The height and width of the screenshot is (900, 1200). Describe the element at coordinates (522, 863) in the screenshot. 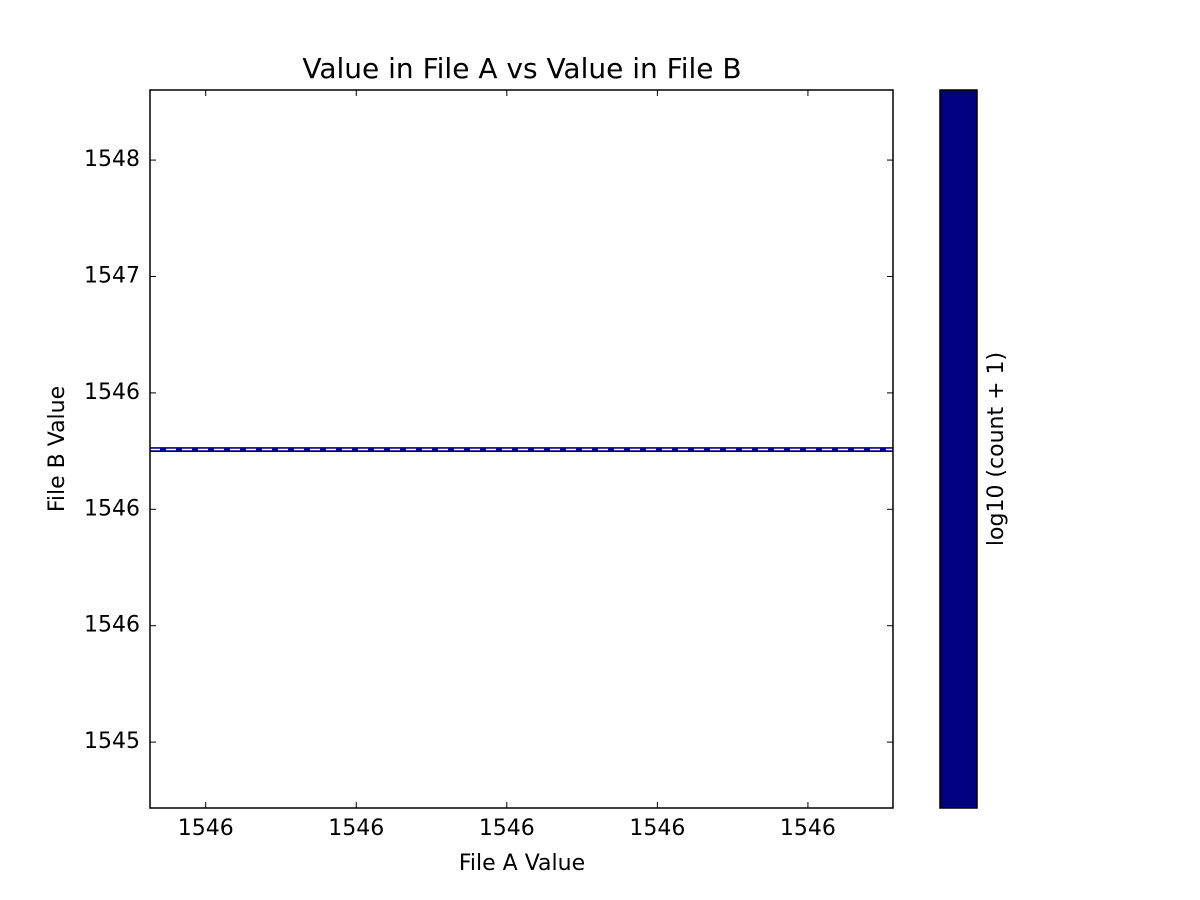

I see `x-axis-label: File A Value` at that location.